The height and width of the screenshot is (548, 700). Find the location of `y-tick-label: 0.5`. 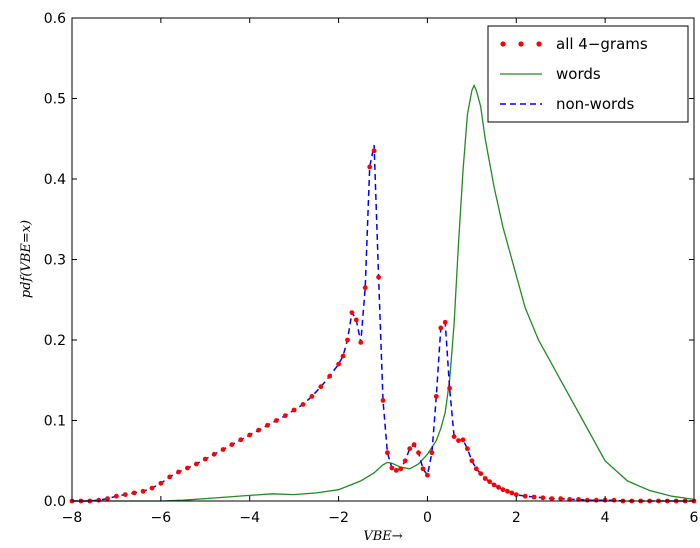

y-tick-label: 0.5 is located at coordinates (55, 100).